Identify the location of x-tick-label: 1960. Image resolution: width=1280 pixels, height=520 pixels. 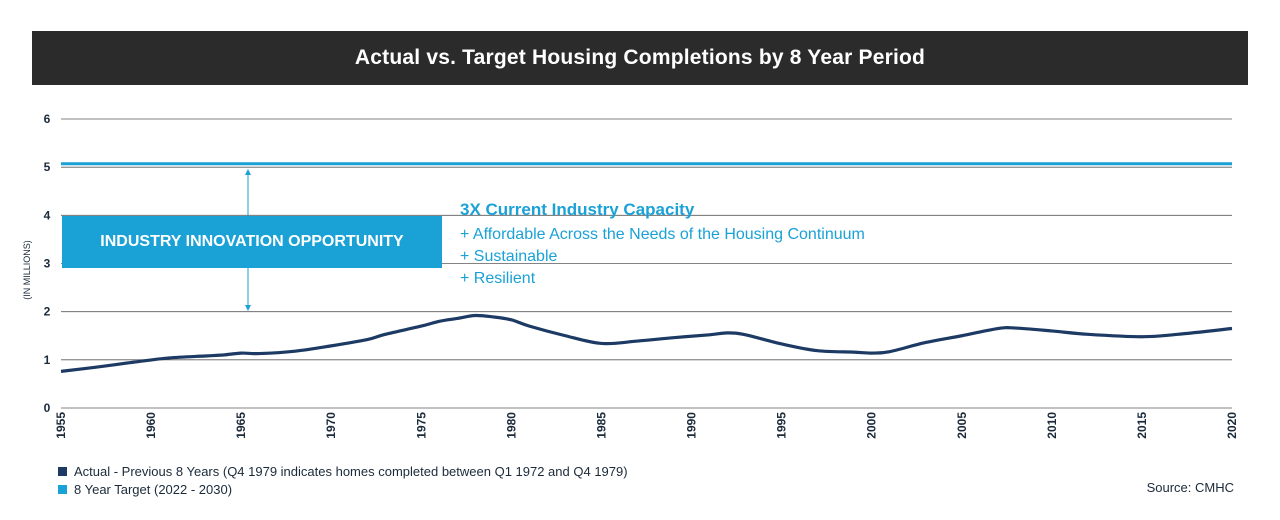
(151, 425).